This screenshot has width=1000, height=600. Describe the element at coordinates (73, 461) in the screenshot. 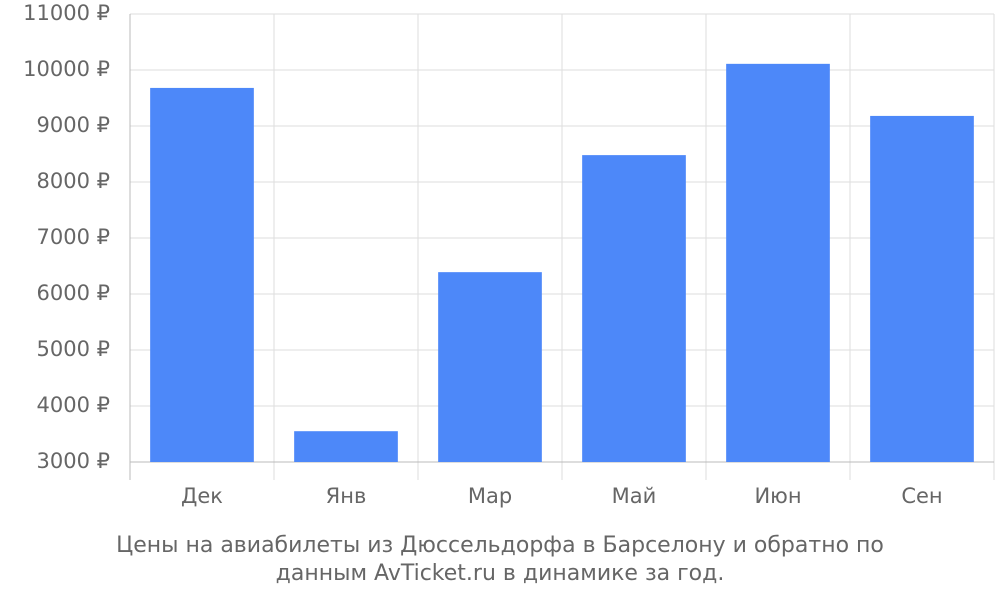

I see `y-tick-label: 3000 ₽` at that location.